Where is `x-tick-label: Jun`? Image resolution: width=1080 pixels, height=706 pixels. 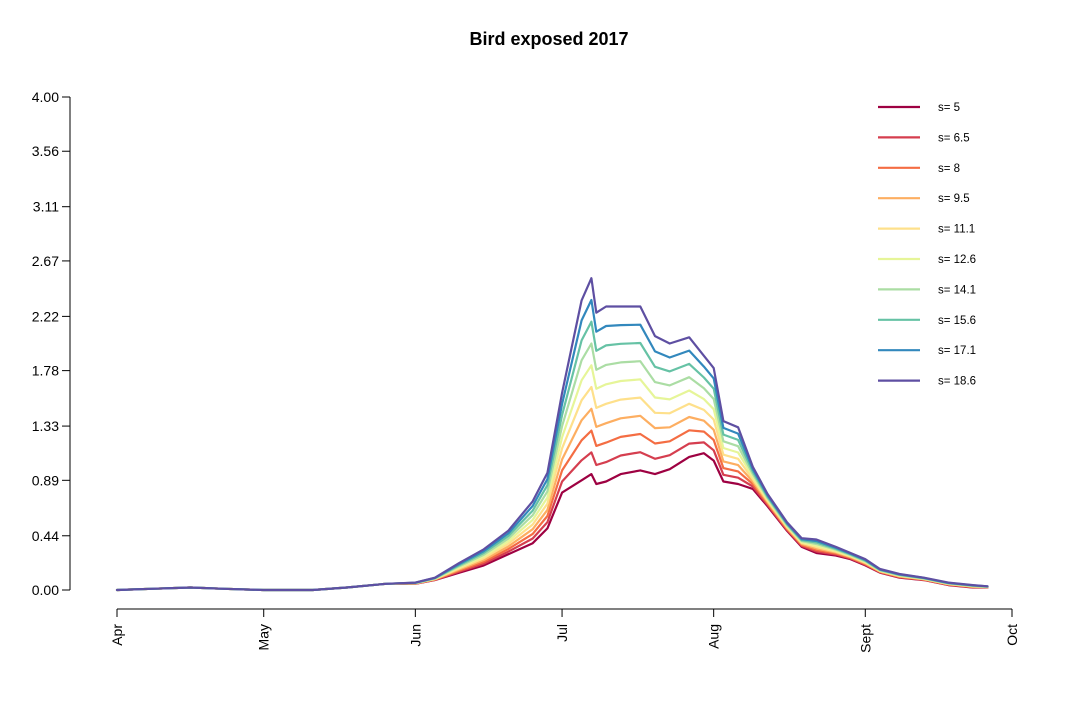
x-tick-label: Jun is located at coordinates (415, 635).